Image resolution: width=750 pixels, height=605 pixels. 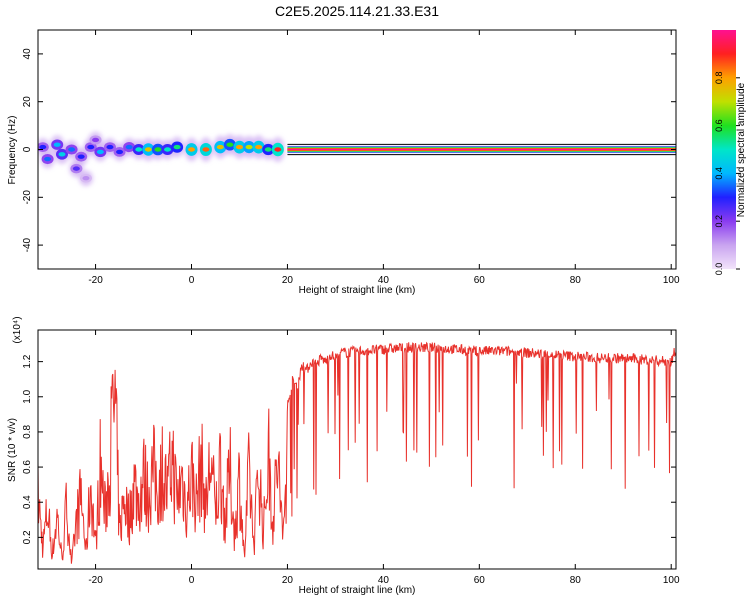 What do you see at coordinates (27, 361) in the screenshot?
I see `y-tick-label: 1.2` at bounding box center [27, 361].